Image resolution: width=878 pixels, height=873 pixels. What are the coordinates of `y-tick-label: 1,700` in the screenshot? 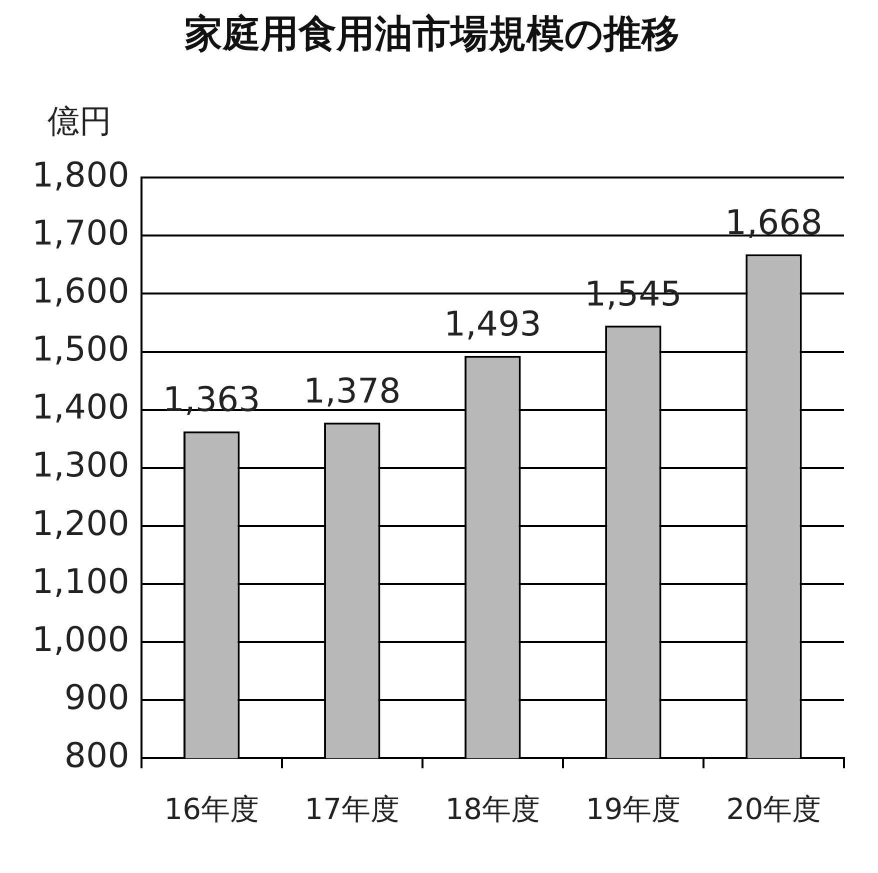 It's located at (81, 233).